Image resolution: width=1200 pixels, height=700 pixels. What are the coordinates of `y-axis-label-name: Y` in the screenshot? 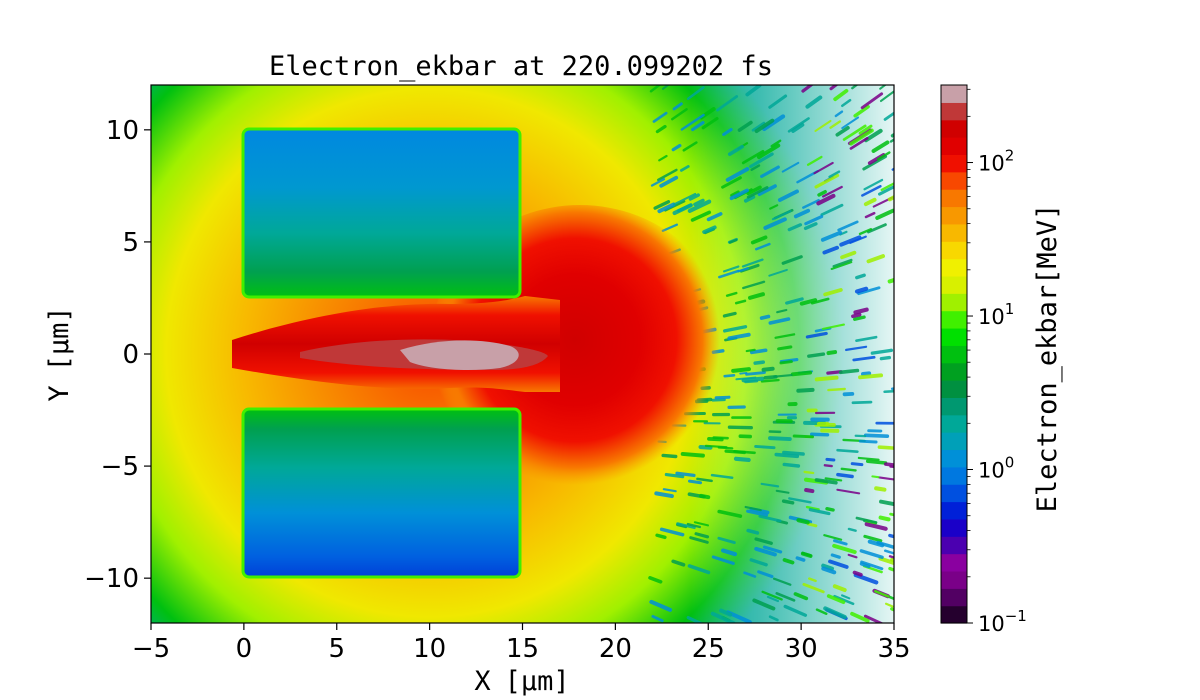 It's located at (59, 393).